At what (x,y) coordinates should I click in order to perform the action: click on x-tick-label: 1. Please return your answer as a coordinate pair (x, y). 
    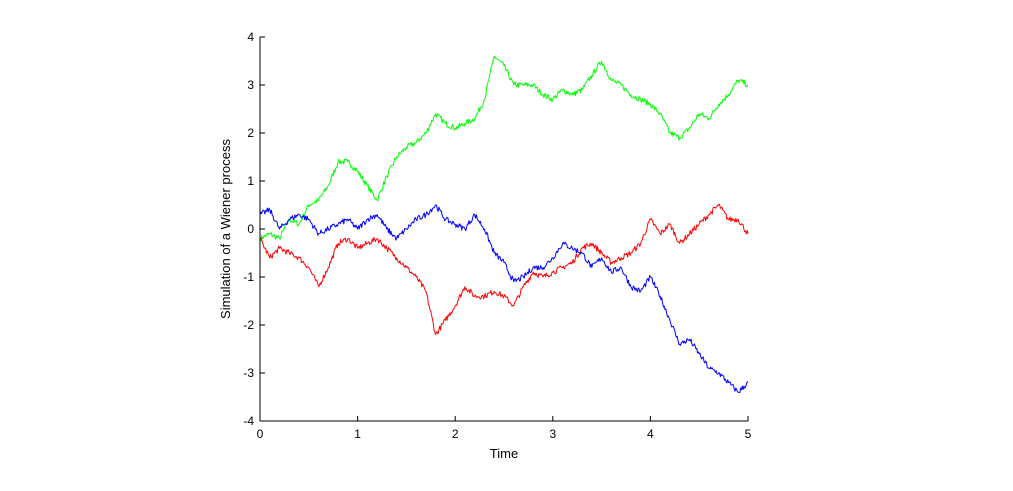
    Looking at the image, I should click on (357, 434).